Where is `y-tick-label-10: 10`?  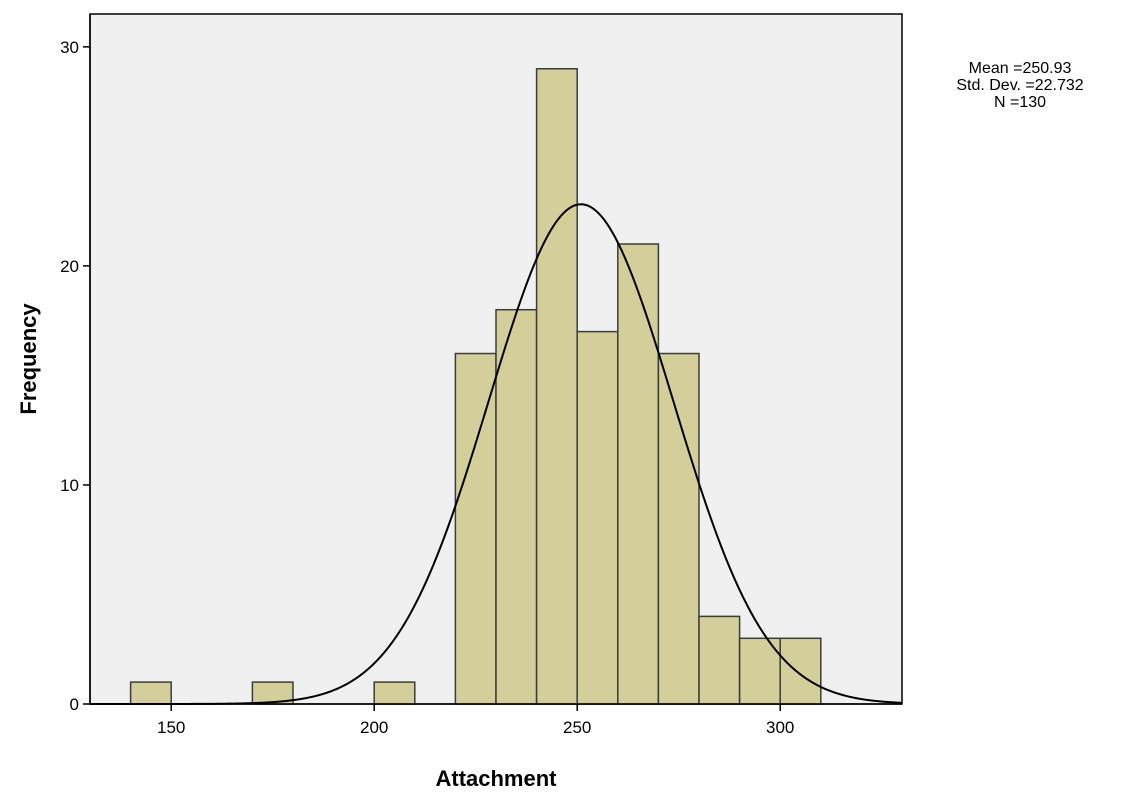
y-tick-label-10: 10 is located at coordinates (69, 485).